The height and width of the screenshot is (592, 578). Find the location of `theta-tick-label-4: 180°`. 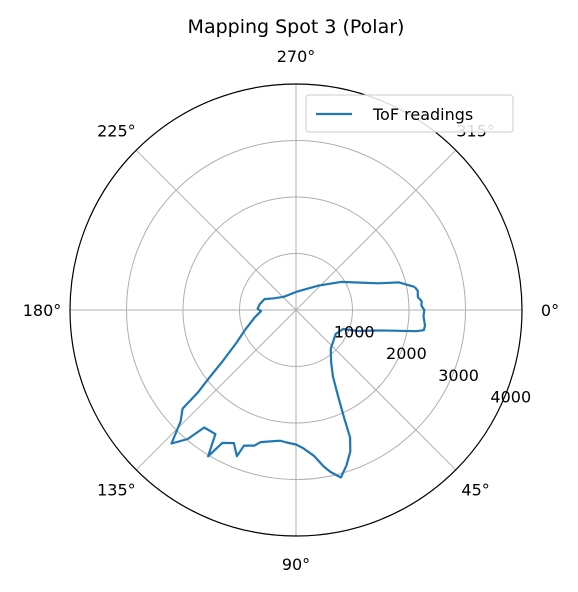

theta-tick-label-4: 180° is located at coordinates (42, 310).